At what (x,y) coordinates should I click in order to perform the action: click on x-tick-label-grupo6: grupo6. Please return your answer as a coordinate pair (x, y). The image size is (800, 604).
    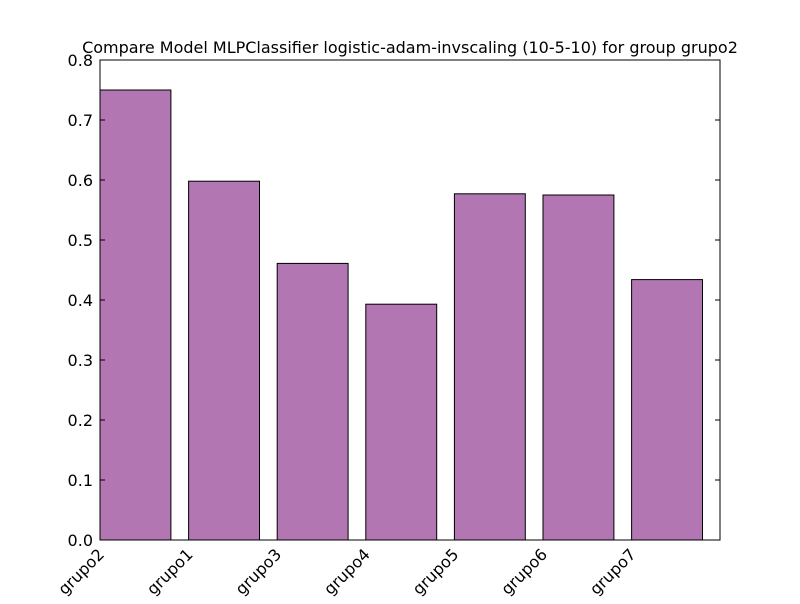
    Looking at the image, I should click on (524, 572).